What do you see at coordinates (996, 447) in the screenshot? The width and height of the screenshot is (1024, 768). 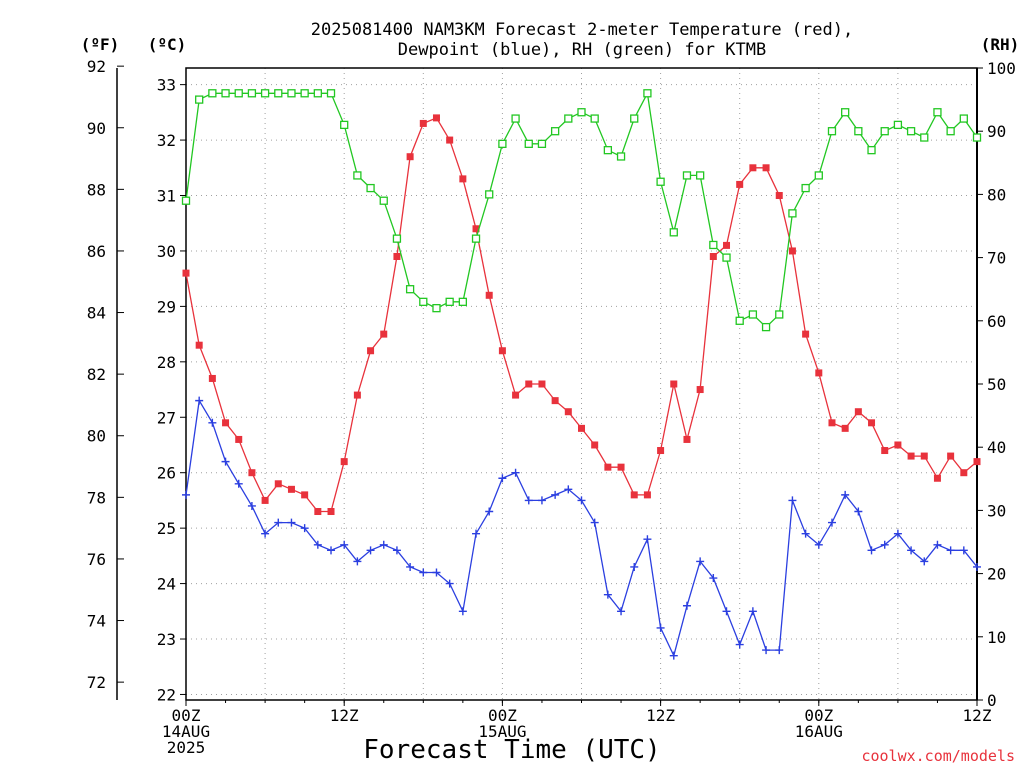 I see `rh-tick-label: 40` at bounding box center [996, 447].